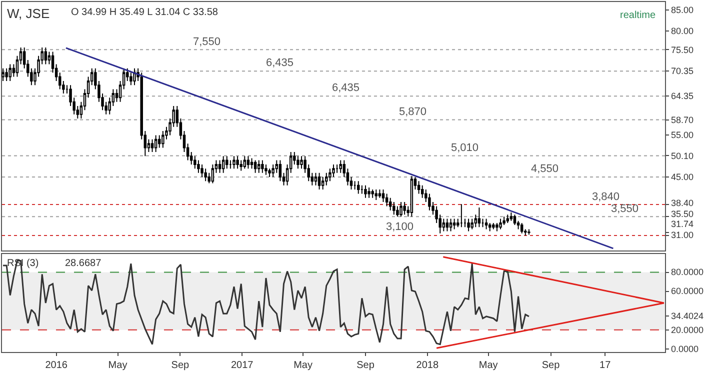 Image resolution: width=709 pixels, height=372 pixels. What do you see at coordinates (682, 50) in the screenshot?
I see `y-tick-label: 75.50` at bounding box center [682, 50].